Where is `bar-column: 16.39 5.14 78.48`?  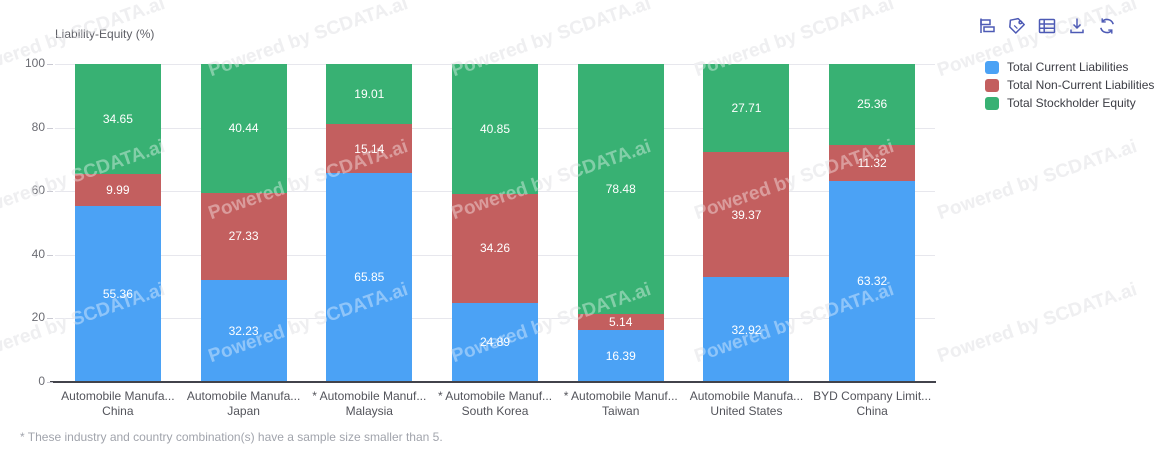
bar-column: 16.39 5.14 78.48 is located at coordinates (621, 222).